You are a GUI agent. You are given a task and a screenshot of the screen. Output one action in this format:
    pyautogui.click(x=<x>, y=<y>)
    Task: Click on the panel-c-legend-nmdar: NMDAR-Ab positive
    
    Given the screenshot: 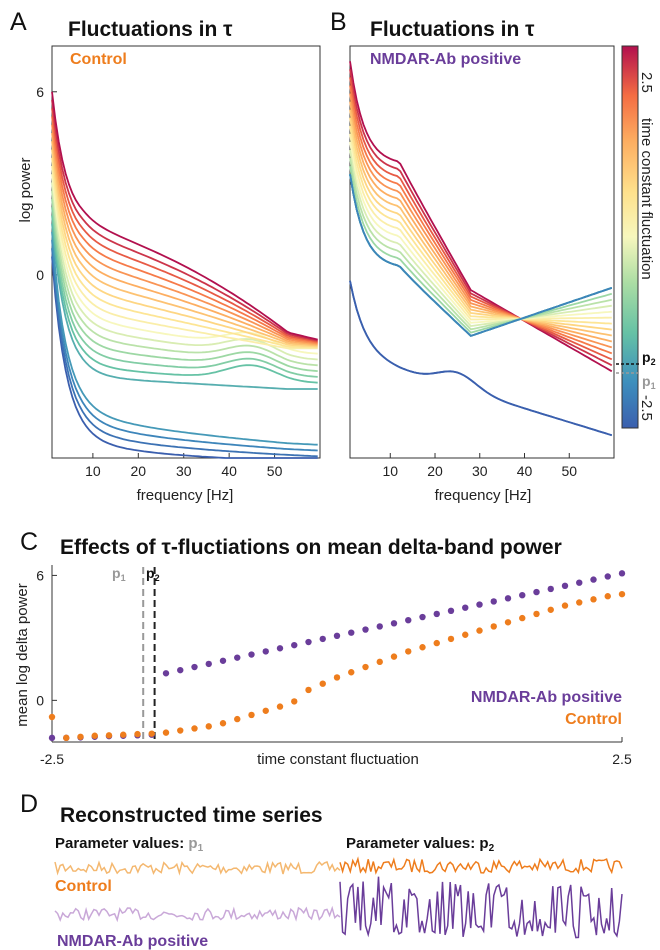 What is the action you would take?
    pyautogui.click(x=546, y=697)
    